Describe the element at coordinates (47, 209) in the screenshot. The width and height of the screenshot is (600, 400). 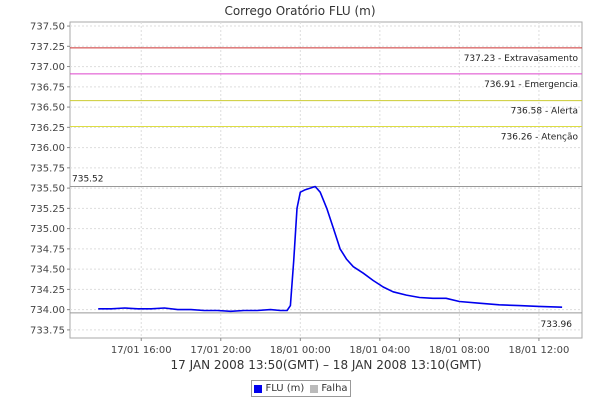
I see `y-tick-label: 735.25` at that location.